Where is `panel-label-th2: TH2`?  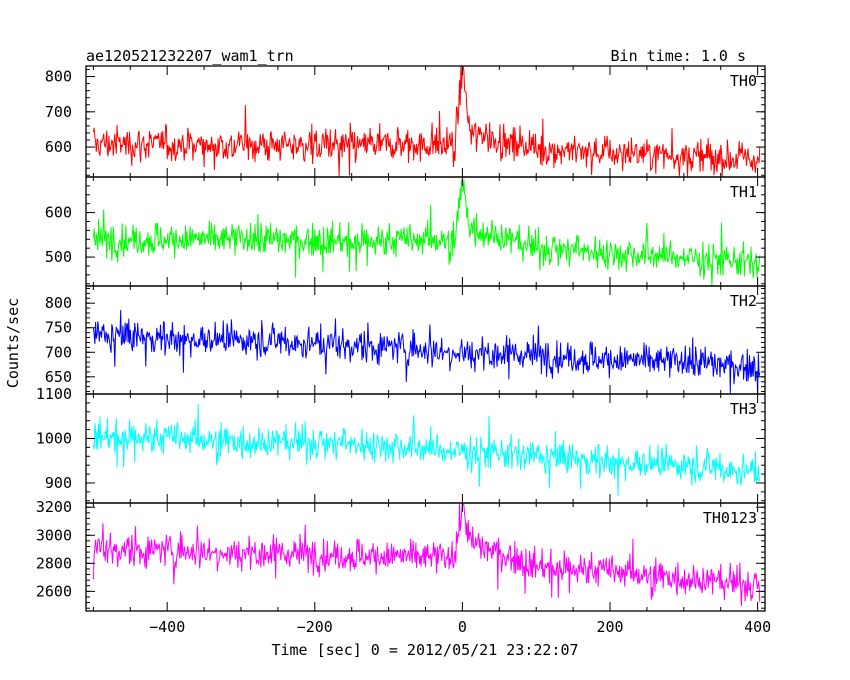
panel-label-th2: TH2 is located at coordinates (743, 301).